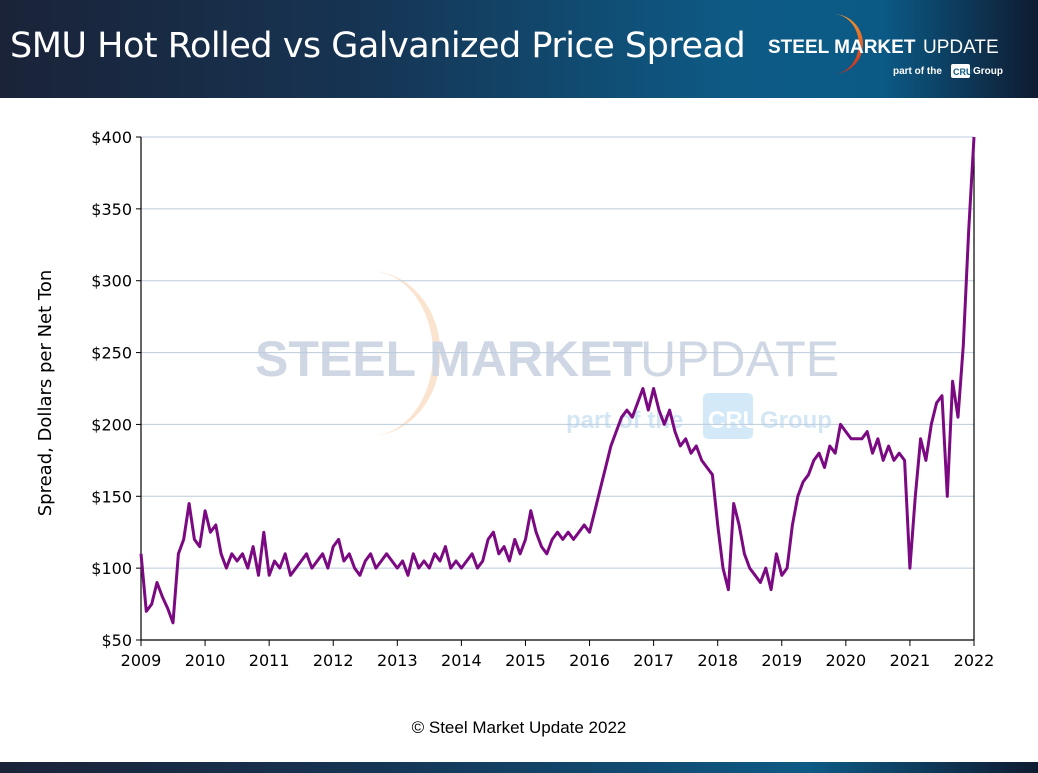 This screenshot has width=1038, height=773. I want to click on x-tick-label: 2013, so click(397, 660).